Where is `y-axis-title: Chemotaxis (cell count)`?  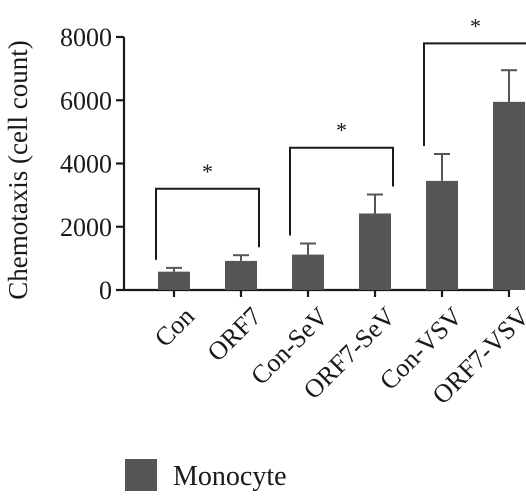
y-axis-title: Chemotaxis (cell count) is located at coordinates (18, 169).